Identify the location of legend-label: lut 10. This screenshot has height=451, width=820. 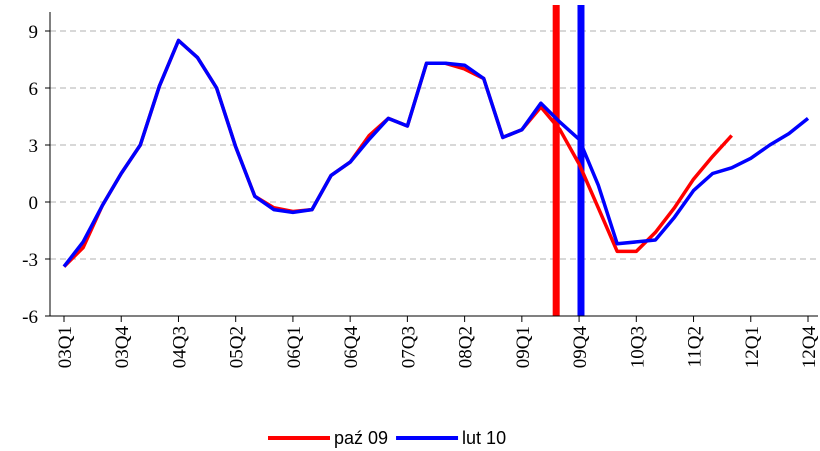
(484, 438).